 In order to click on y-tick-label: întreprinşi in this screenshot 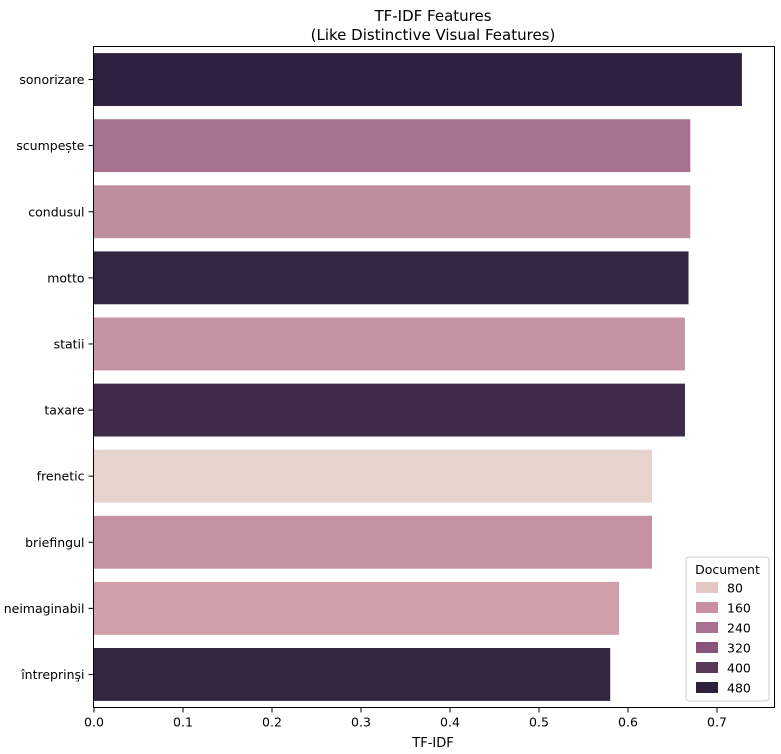, I will do `click(52, 674)`.